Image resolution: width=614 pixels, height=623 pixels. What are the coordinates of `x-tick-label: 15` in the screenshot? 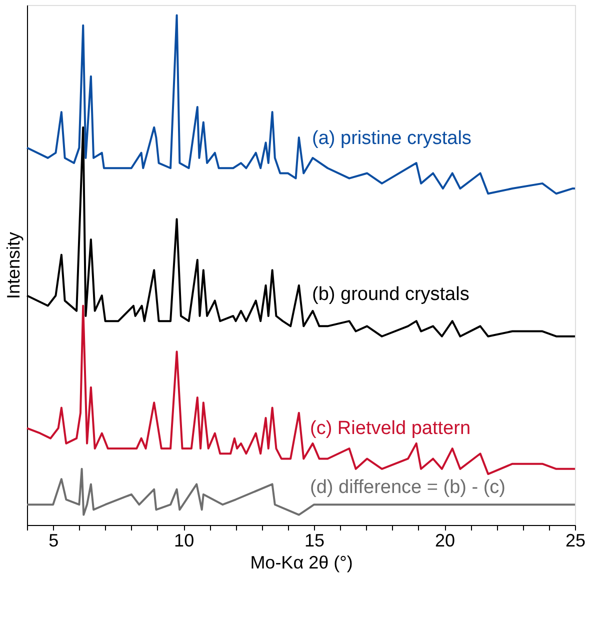 It's located at (314, 540).